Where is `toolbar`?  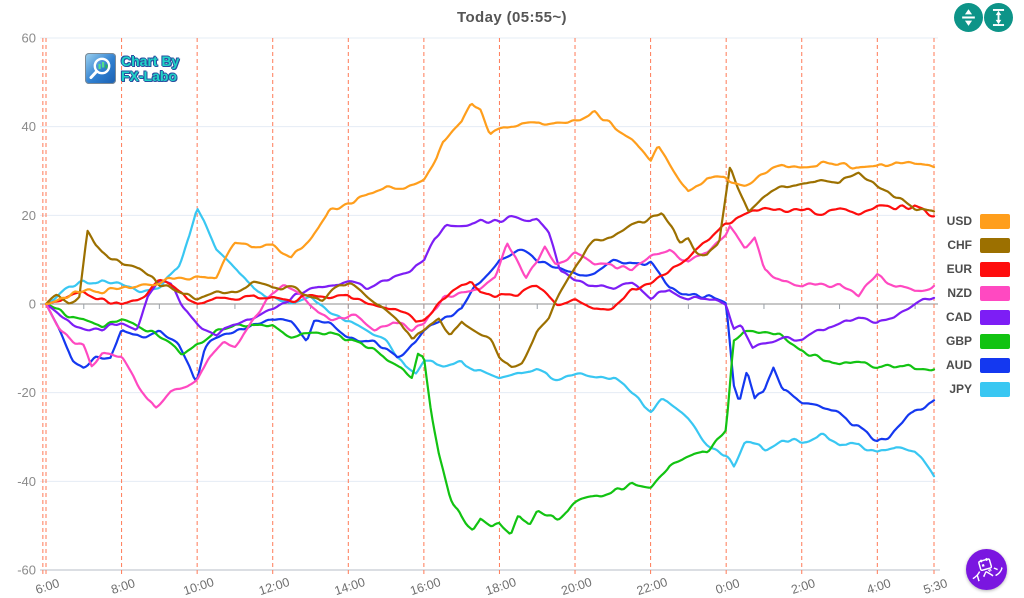 toolbar is located at coordinates (983, 17).